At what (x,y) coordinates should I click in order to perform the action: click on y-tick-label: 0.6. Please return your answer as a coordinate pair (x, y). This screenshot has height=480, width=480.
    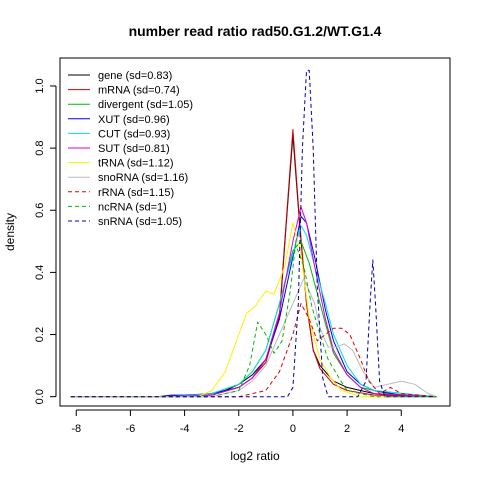
    Looking at the image, I should click on (40, 210).